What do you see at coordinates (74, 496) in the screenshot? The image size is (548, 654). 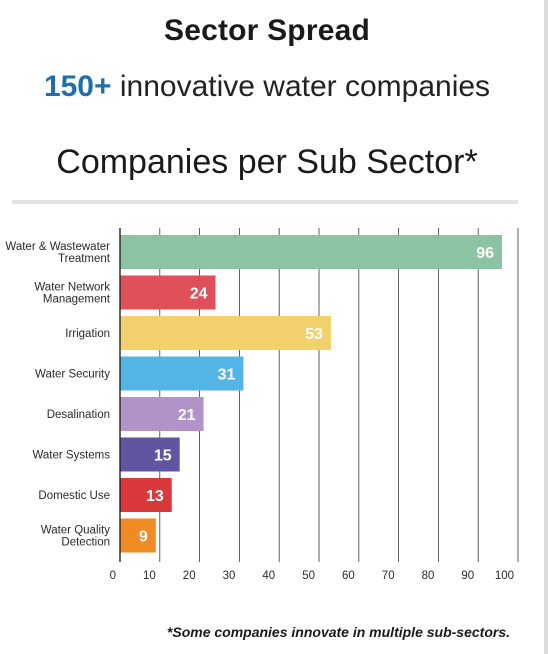 I see `category-label: Domestic Use` at bounding box center [74, 496].